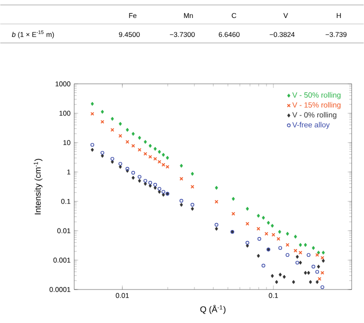  What do you see at coordinates (38, 186) in the screenshot?
I see `y-axis-title: Intensity (cm$^{-1}$)` at bounding box center [38, 186].